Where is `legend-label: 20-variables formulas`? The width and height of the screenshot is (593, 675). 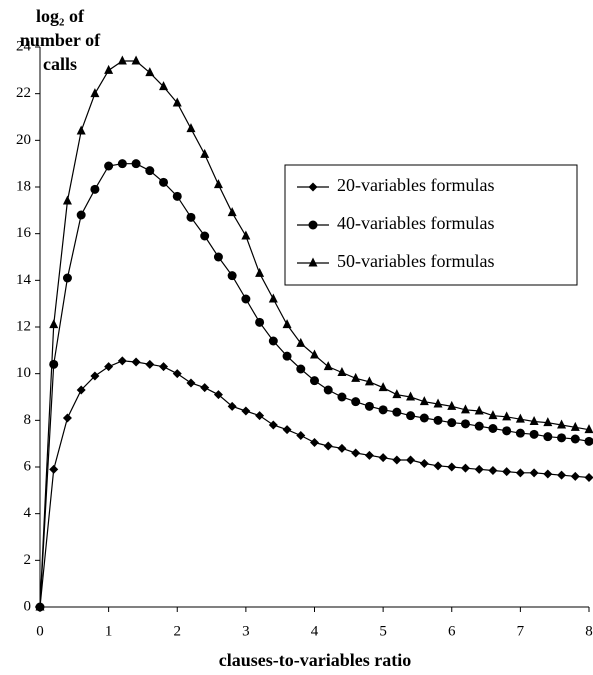
legend-label: 20-variables formulas is located at coordinates (415, 185).